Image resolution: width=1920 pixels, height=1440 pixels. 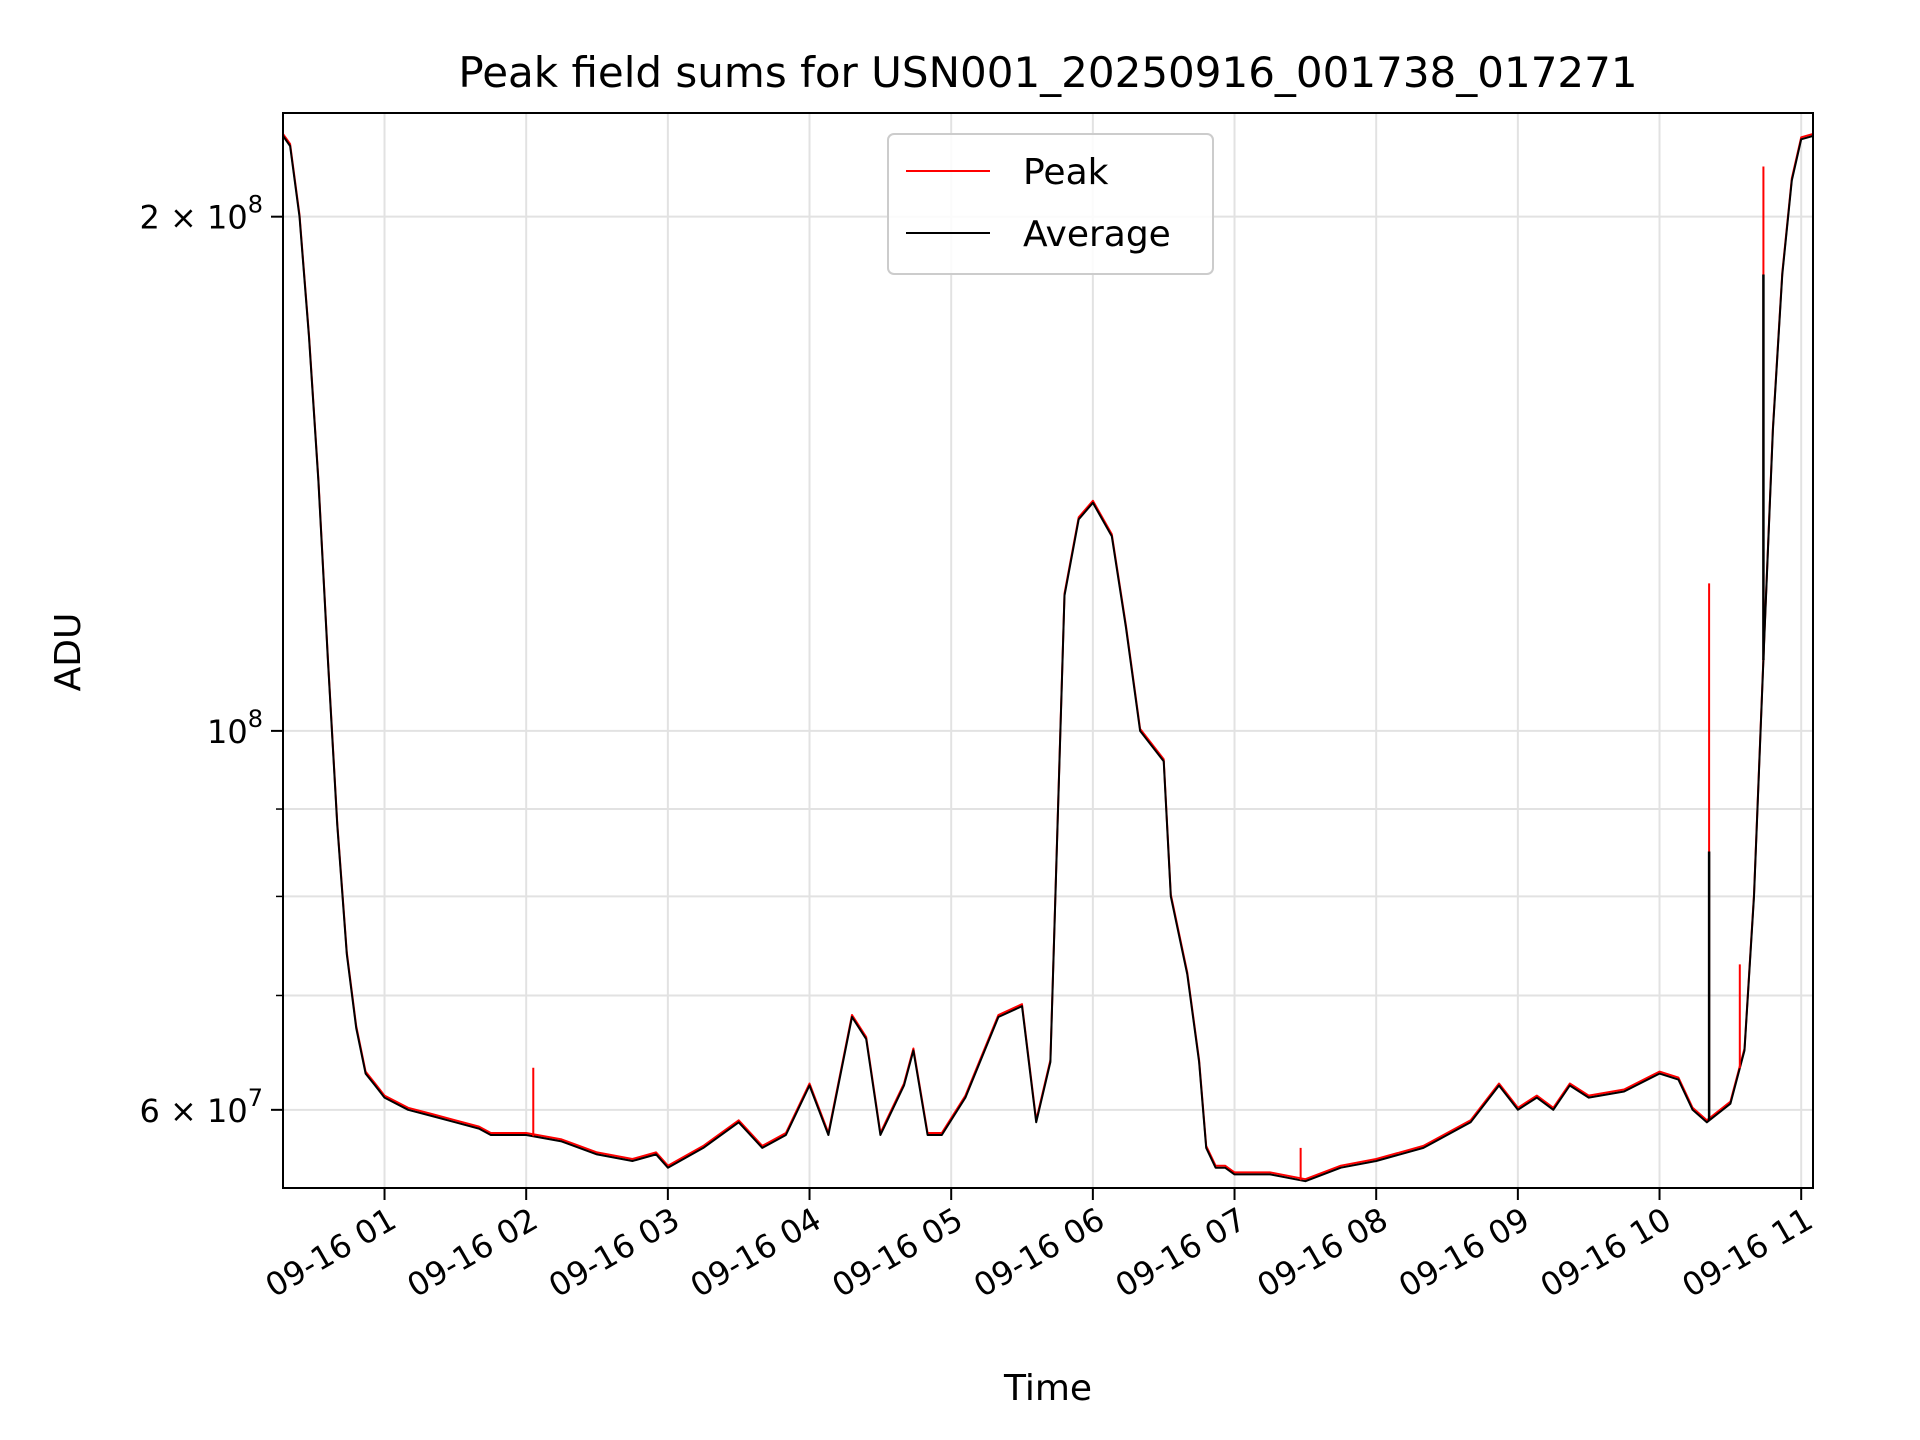 I want to click on y-tick-mantissa: 6, so click(x=149, y=1111).